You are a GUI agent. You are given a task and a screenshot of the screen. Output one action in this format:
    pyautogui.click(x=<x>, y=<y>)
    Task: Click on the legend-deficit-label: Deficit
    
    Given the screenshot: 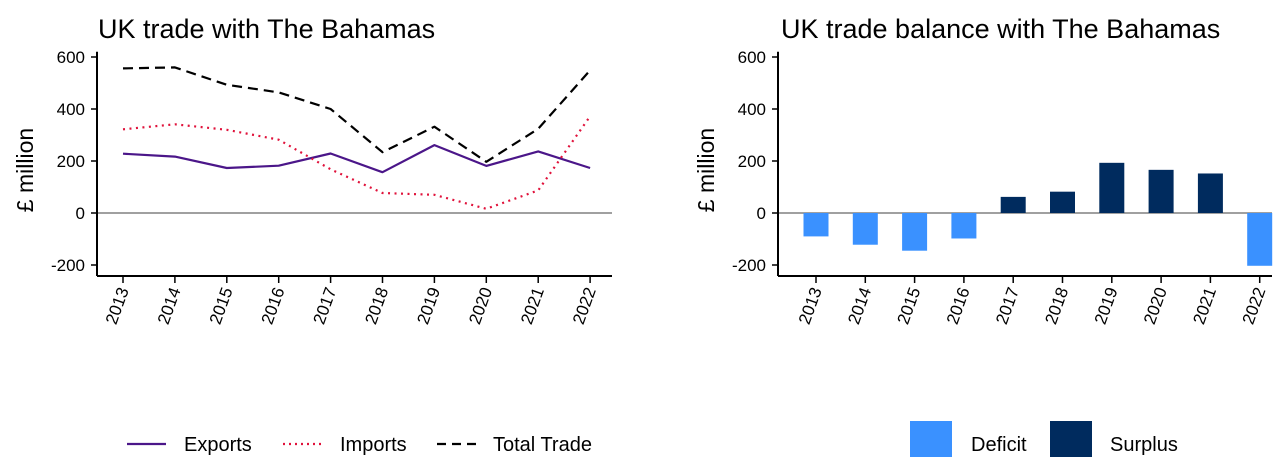 What is the action you would take?
    pyautogui.click(x=999, y=445)
    